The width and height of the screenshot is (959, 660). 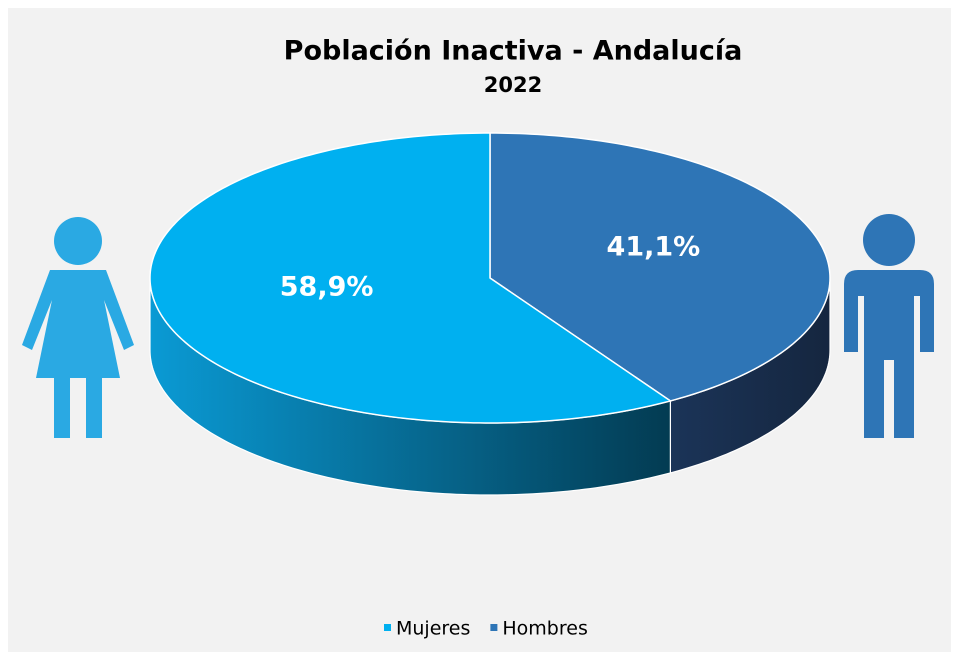 What do you see at coordinates (889, 326) in the screenshot?
I see `man-icon` at bounding box center [889, 326].